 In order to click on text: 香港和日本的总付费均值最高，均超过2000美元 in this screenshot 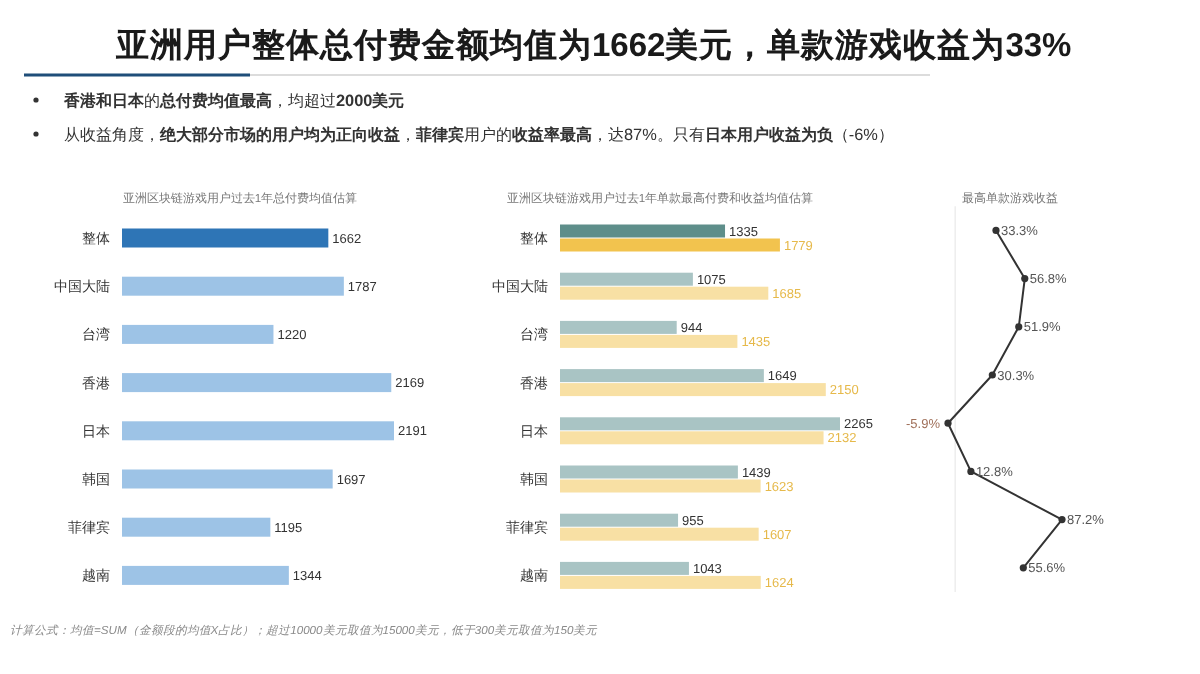, I will do `click(233, 100)`.